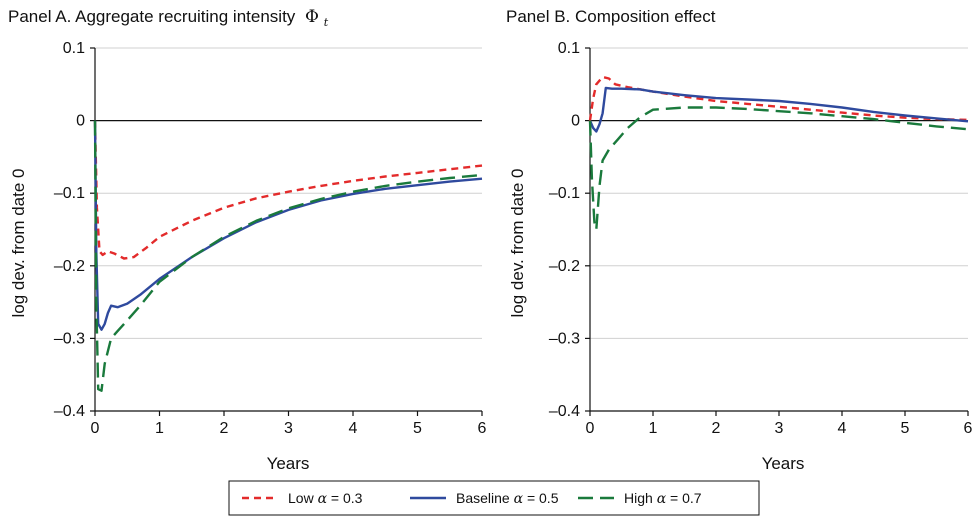 The image size is (977, 531). I want to click on panel-b-ytick-label: –0.3, so click(564, 338).